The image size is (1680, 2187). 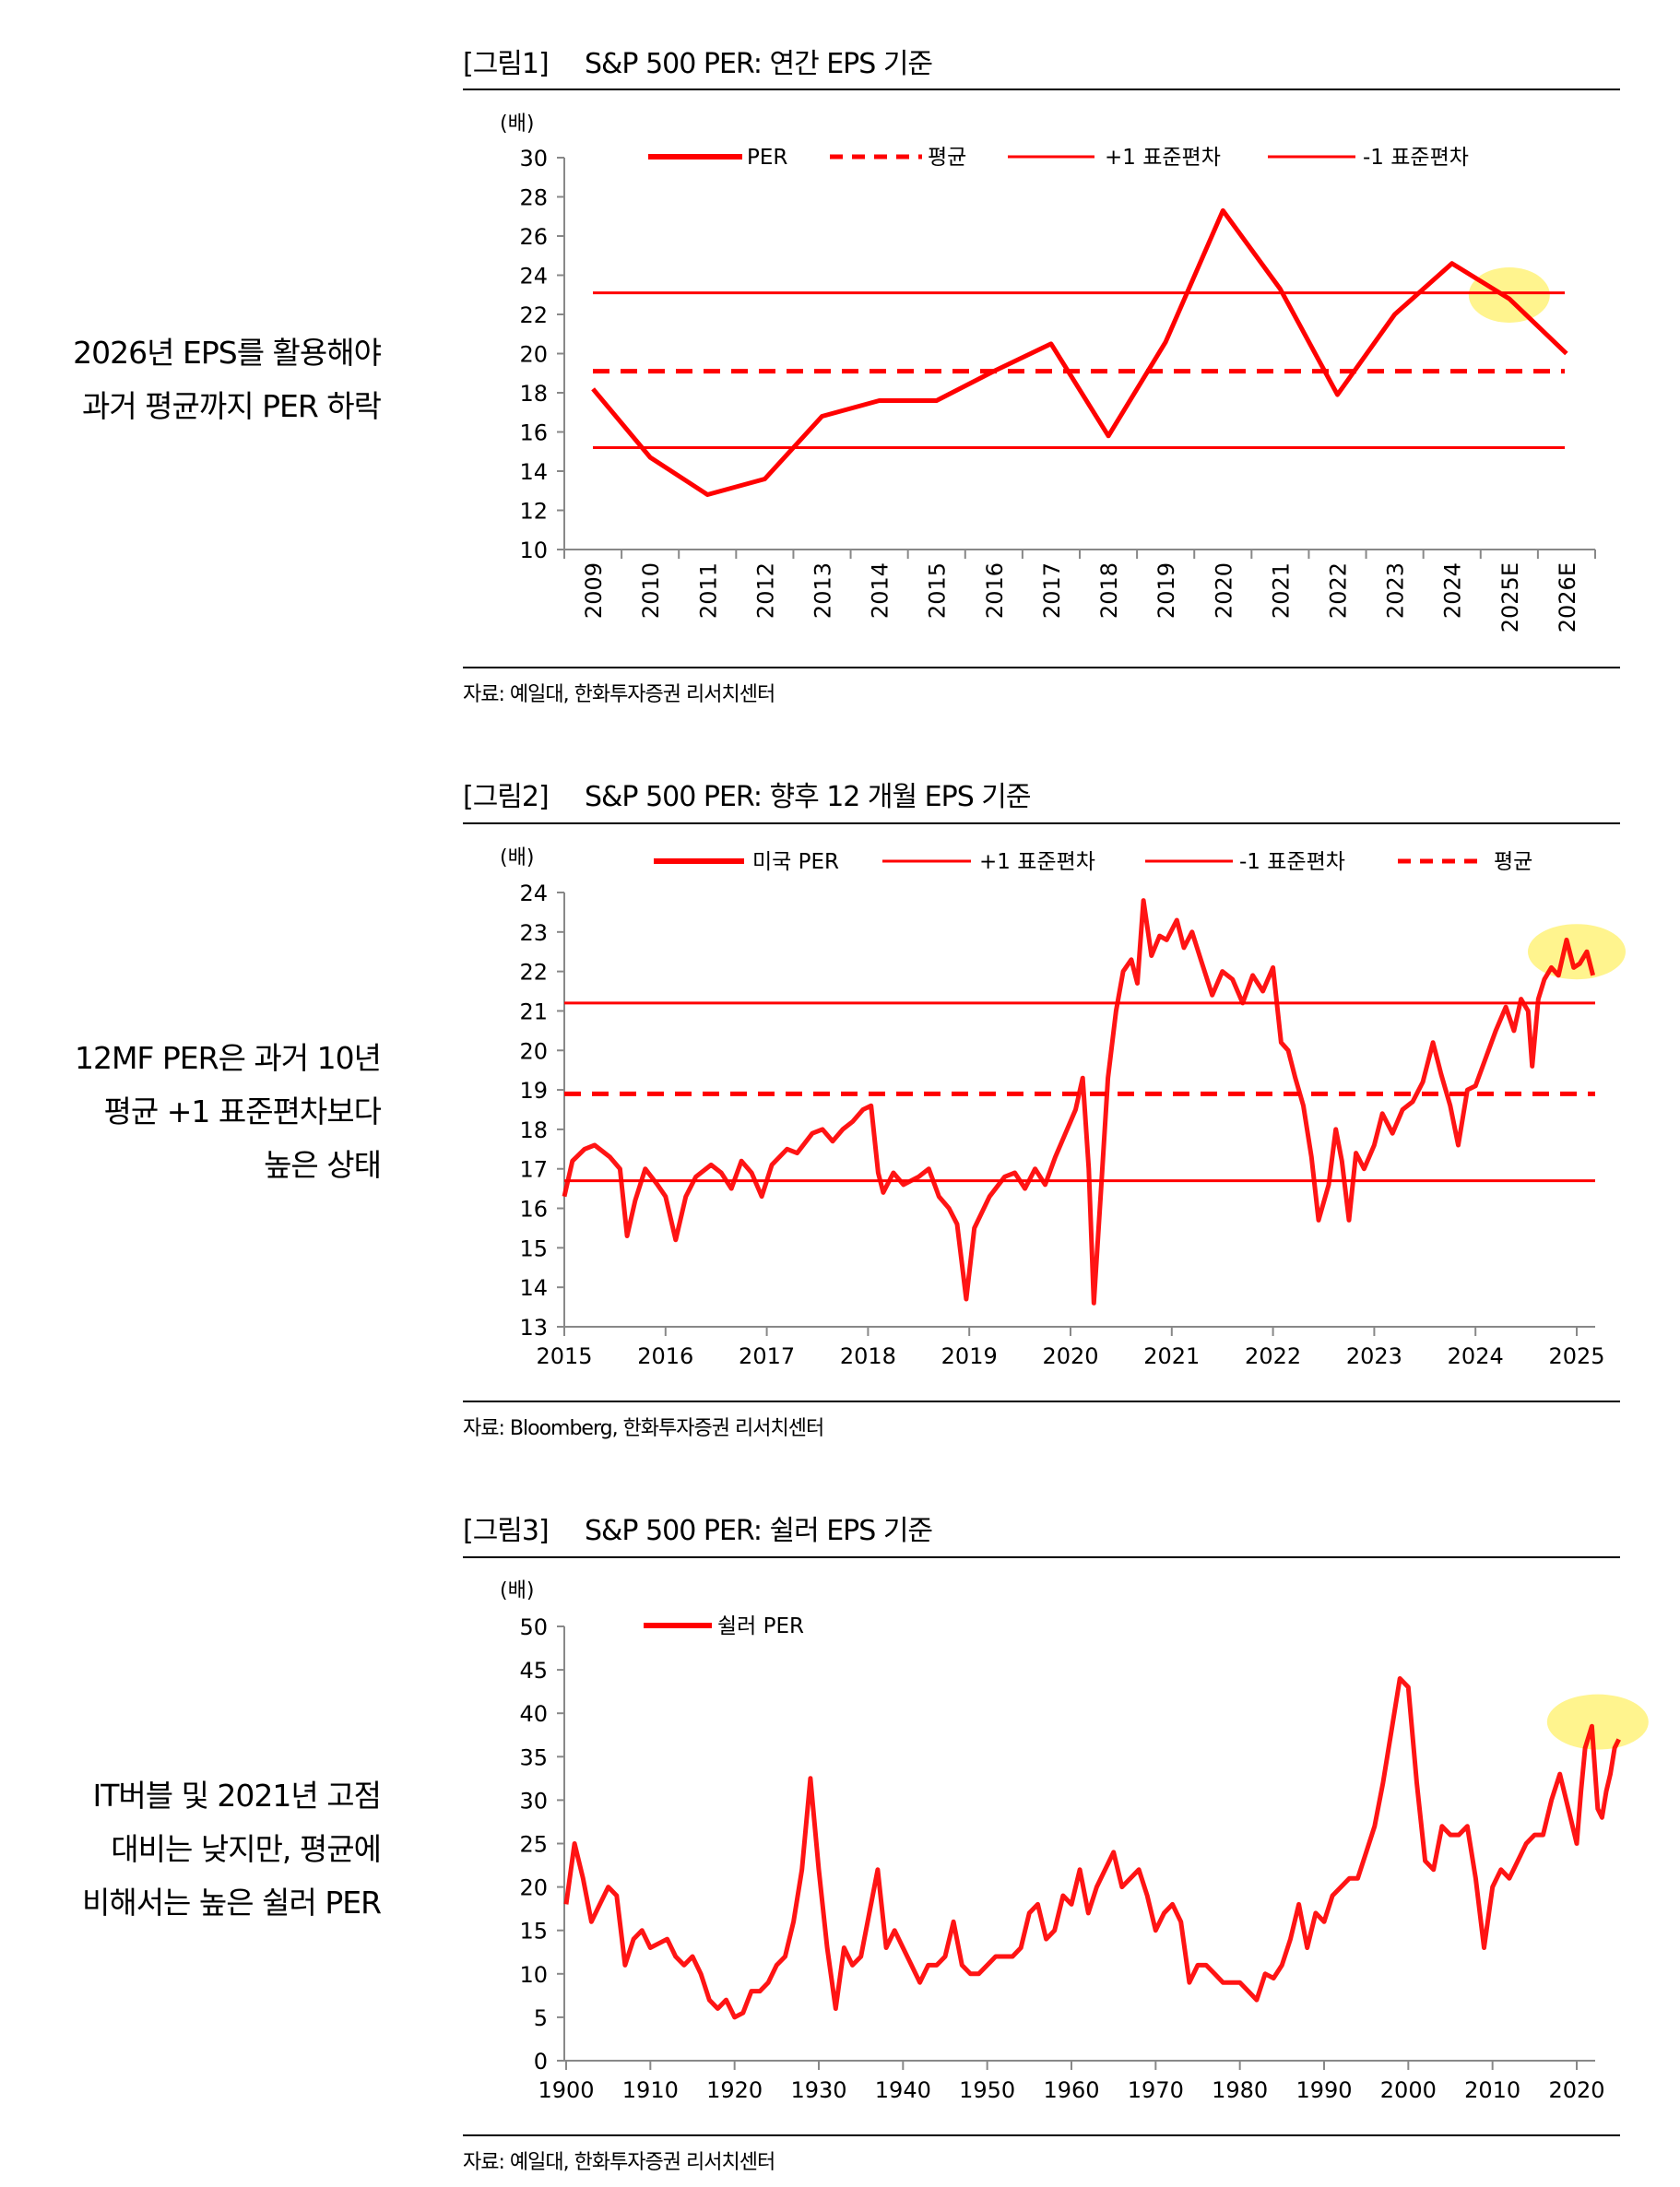 I want to click on x-tick-label: 1990, so click(x=1323, y=2090).